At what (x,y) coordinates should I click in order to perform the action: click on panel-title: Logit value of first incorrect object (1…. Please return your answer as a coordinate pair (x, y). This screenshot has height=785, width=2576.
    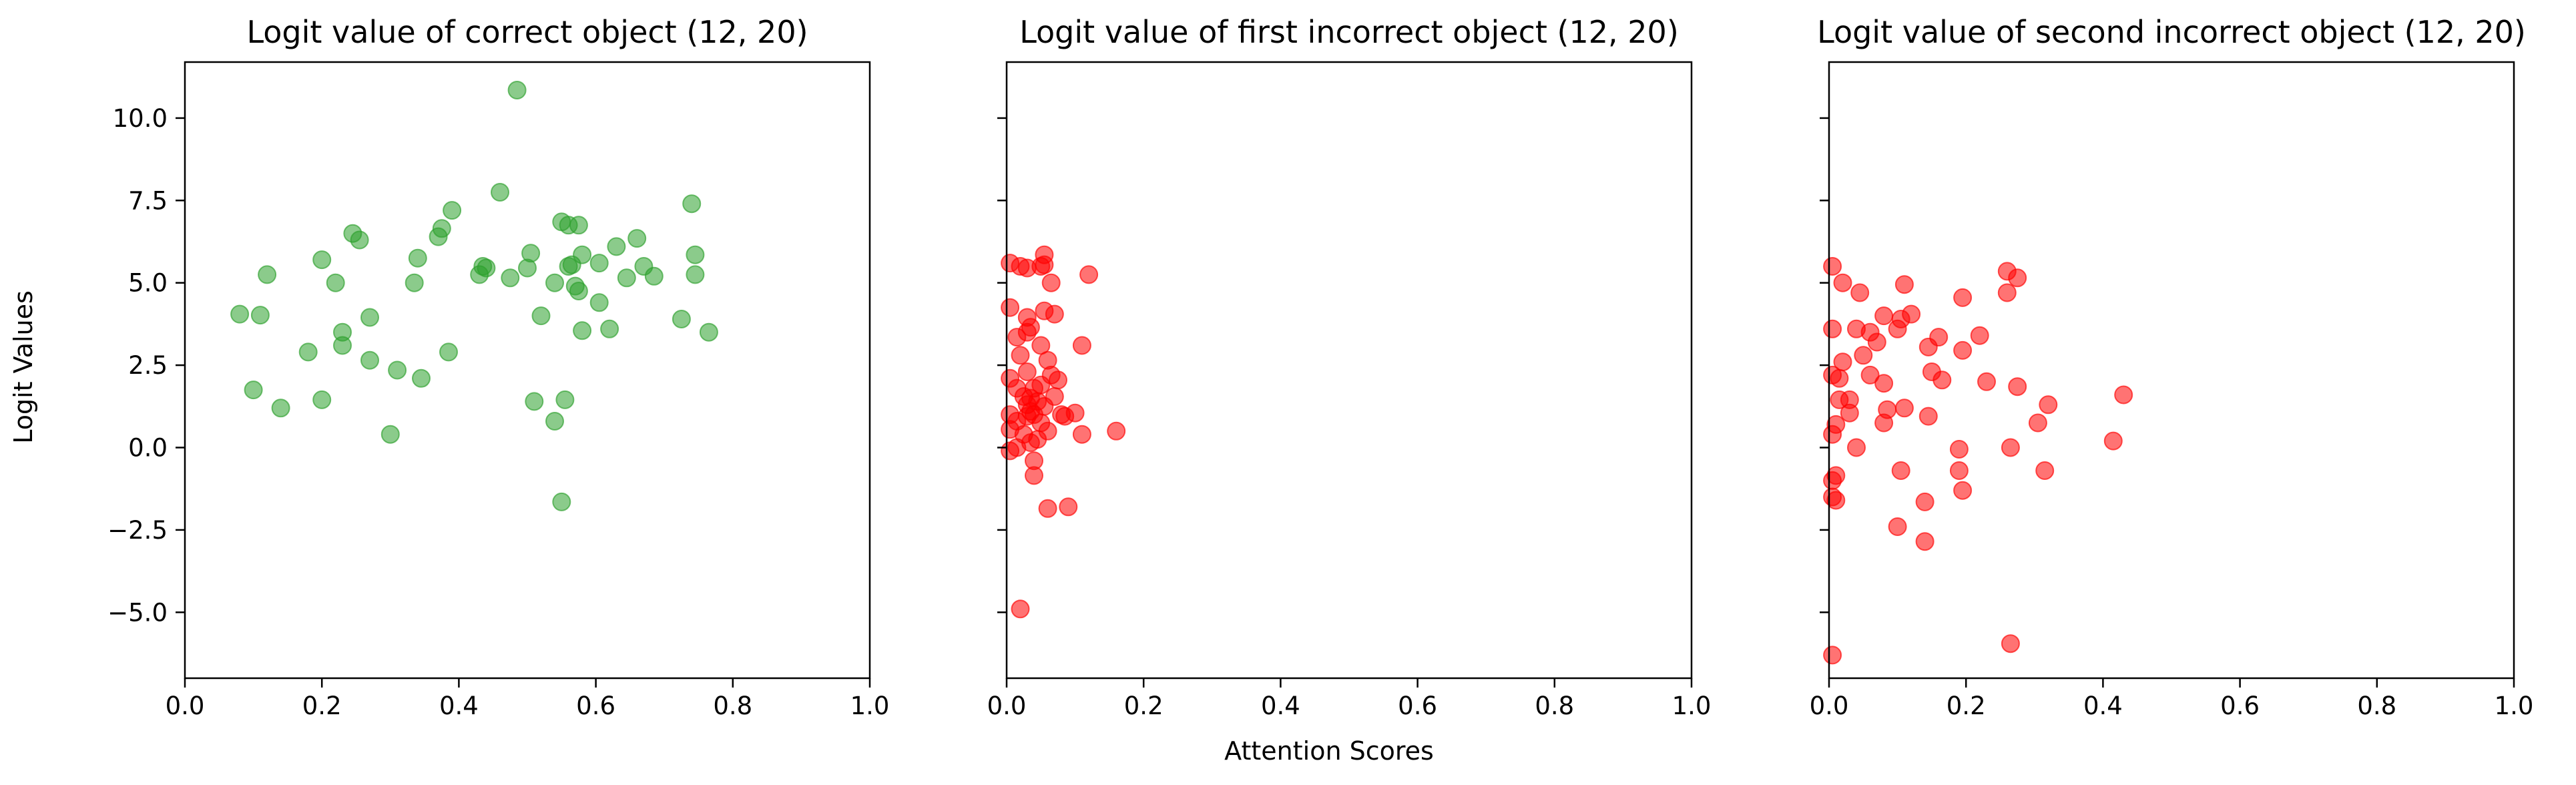
    Looking at the image, I should click on (1349, 32).